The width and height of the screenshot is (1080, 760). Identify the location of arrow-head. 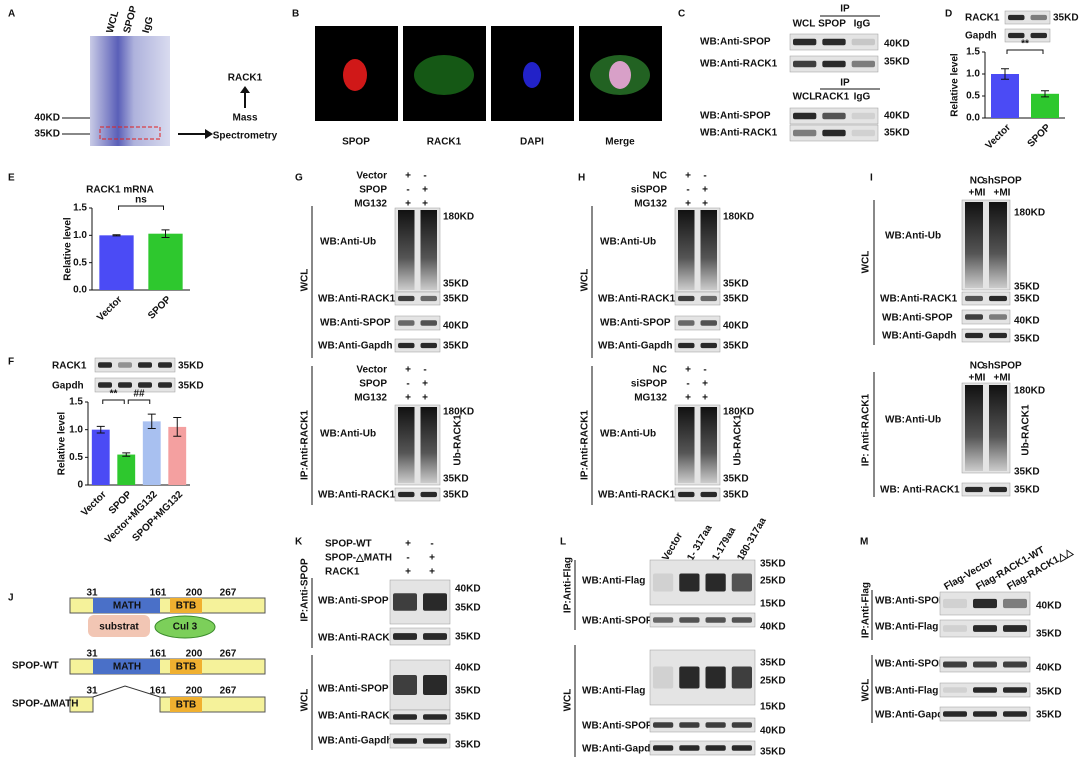
(245, 89).